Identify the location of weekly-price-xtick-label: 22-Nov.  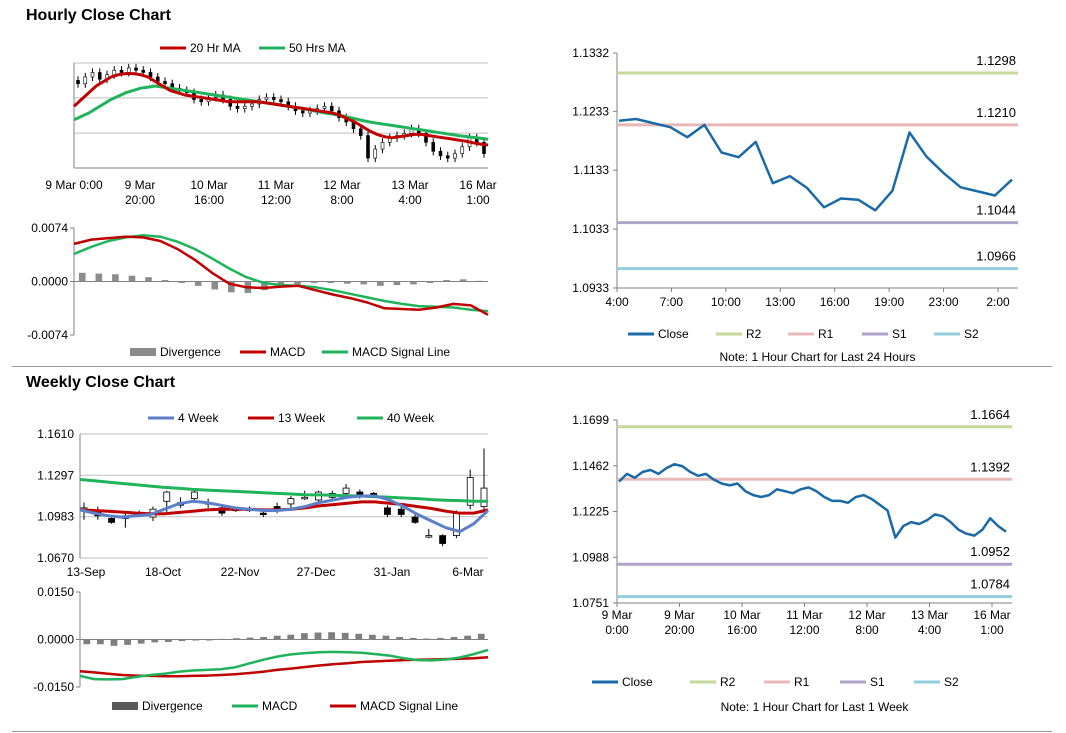
(240, 572).